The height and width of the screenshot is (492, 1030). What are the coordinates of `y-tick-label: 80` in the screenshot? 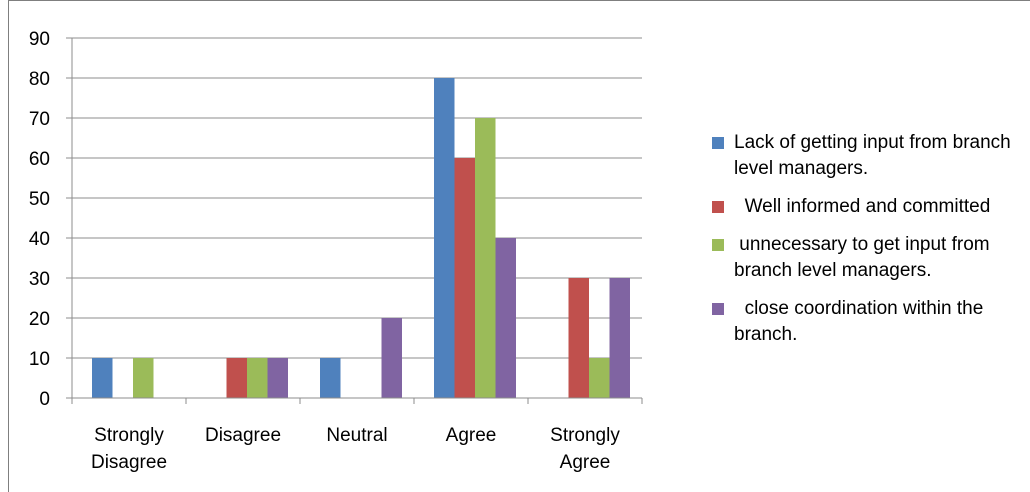 It's located at (39, 79).